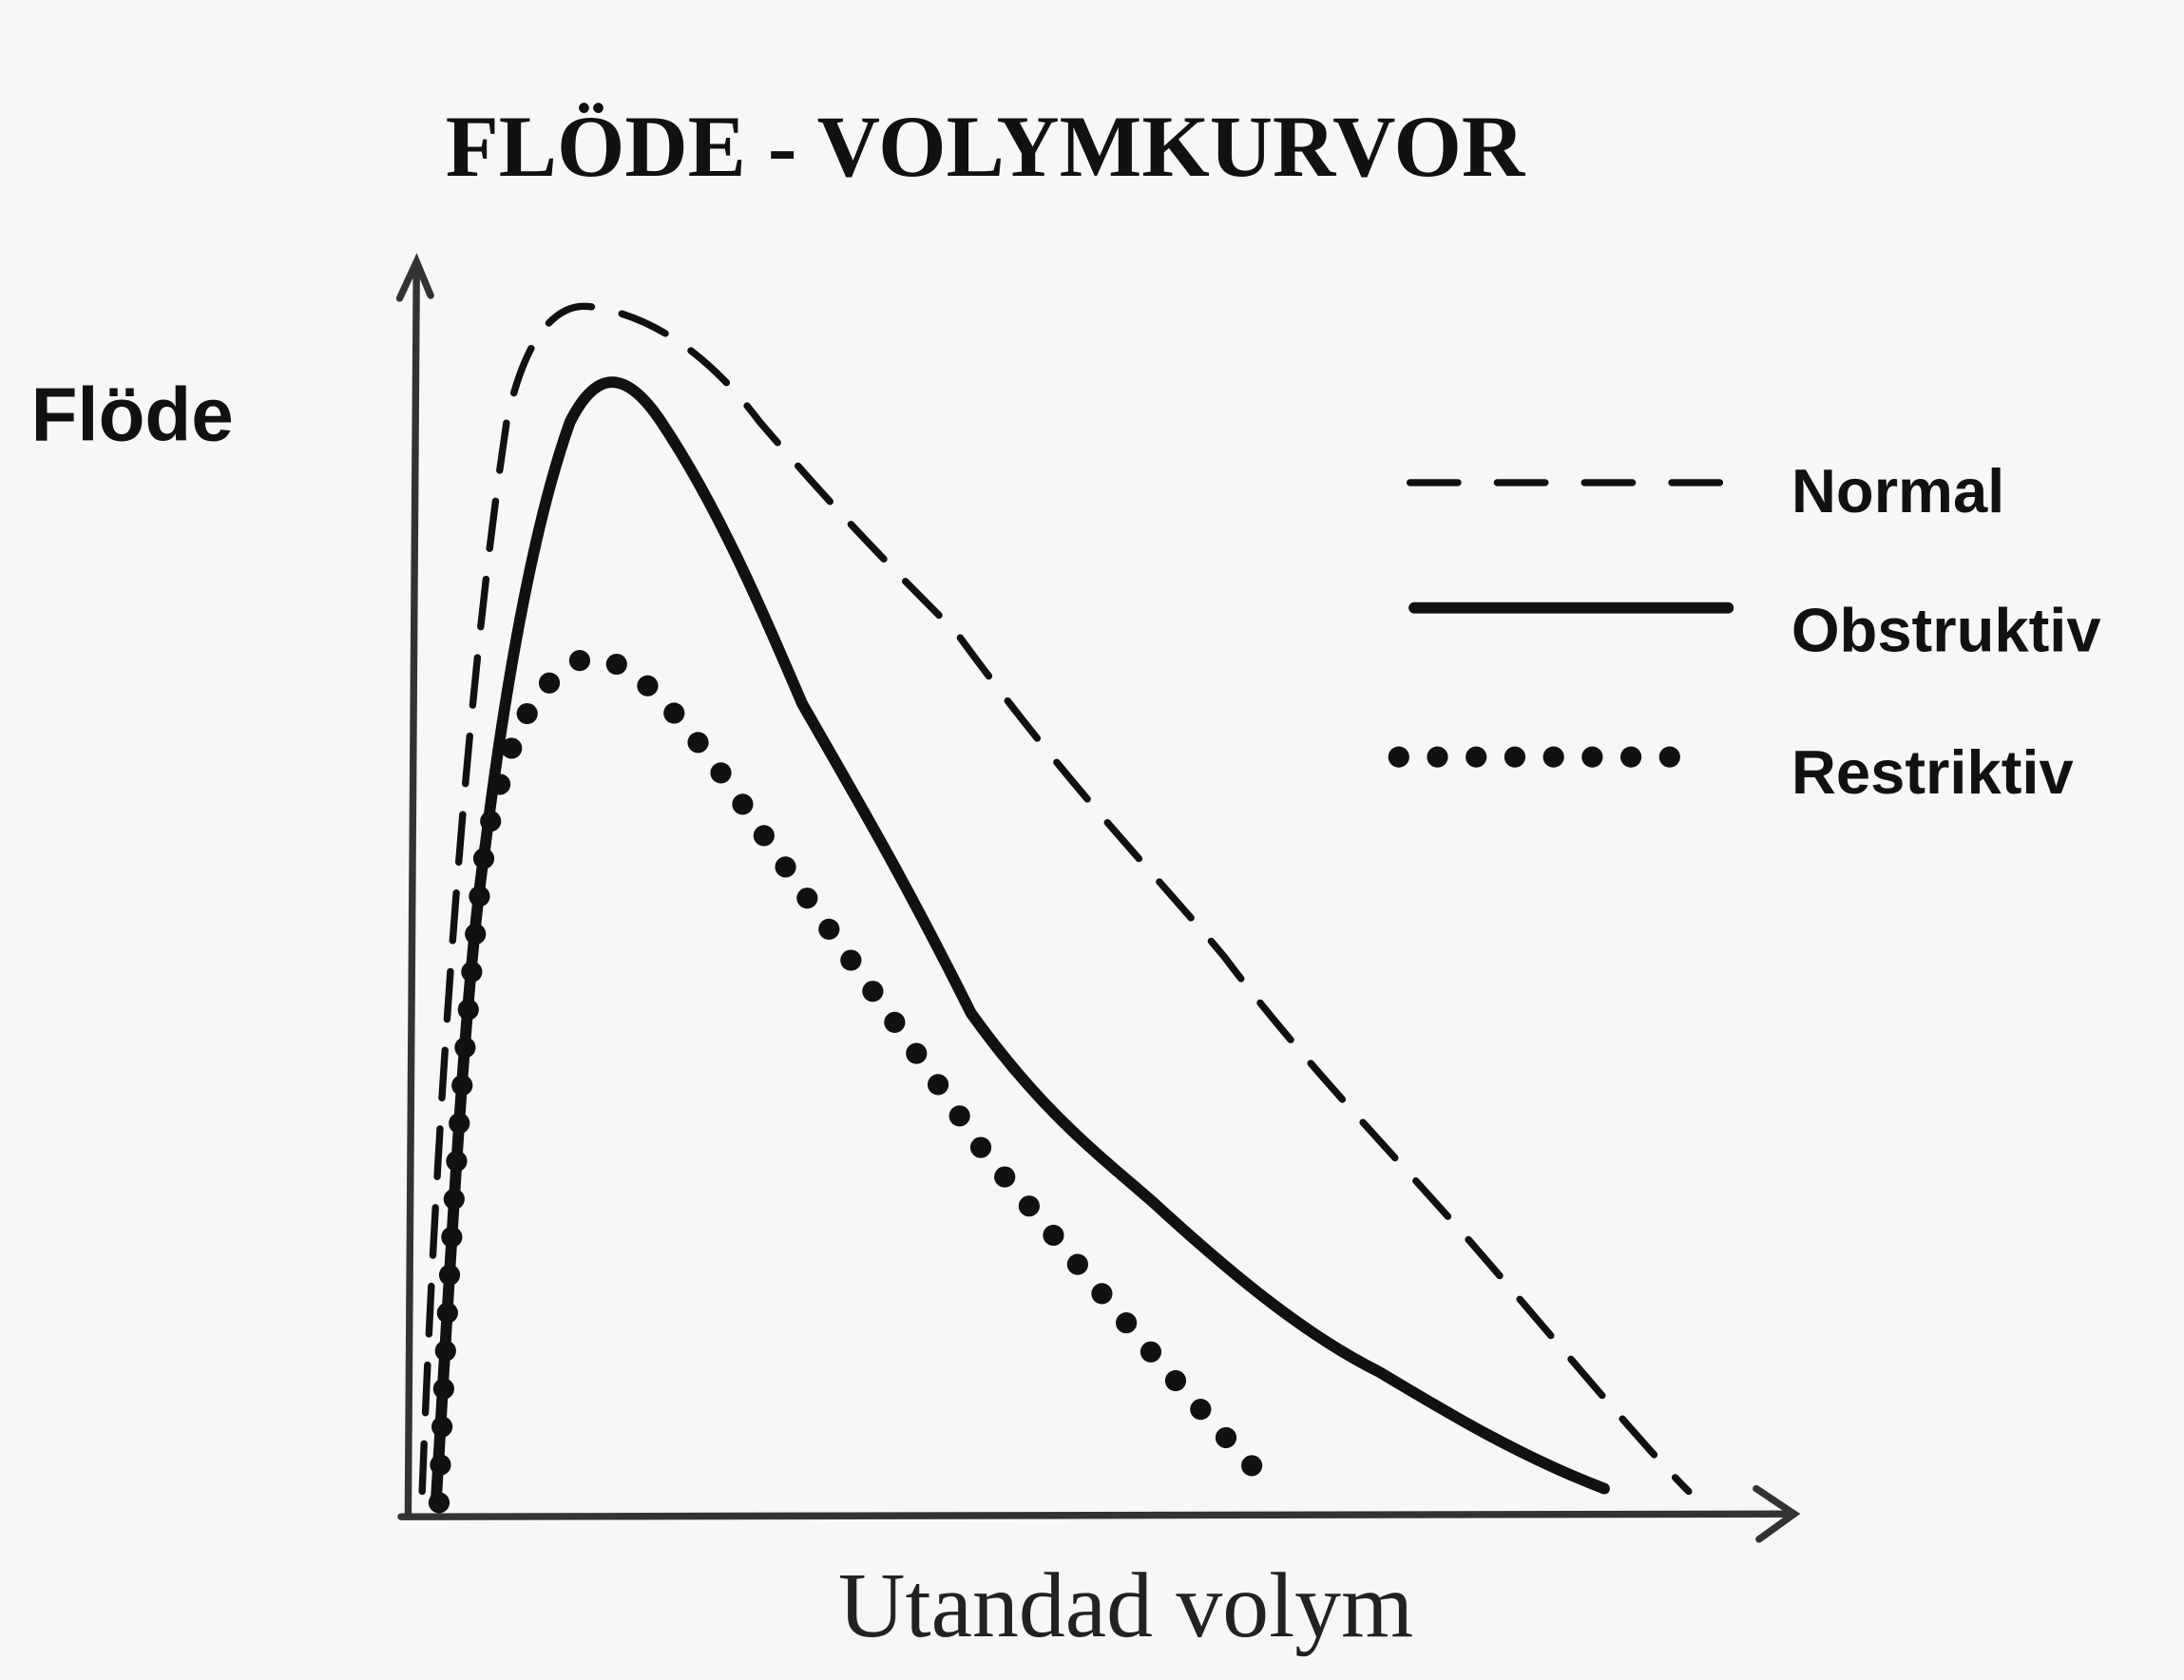 This screenshot has width=2184, height=1680. I want to click on y-axis-label: Flöde, so click(132, 414).